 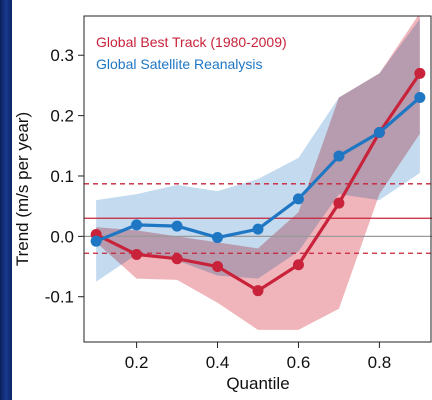 I want to click on x-tick-label: 0.2, so click(x=137, y=362).